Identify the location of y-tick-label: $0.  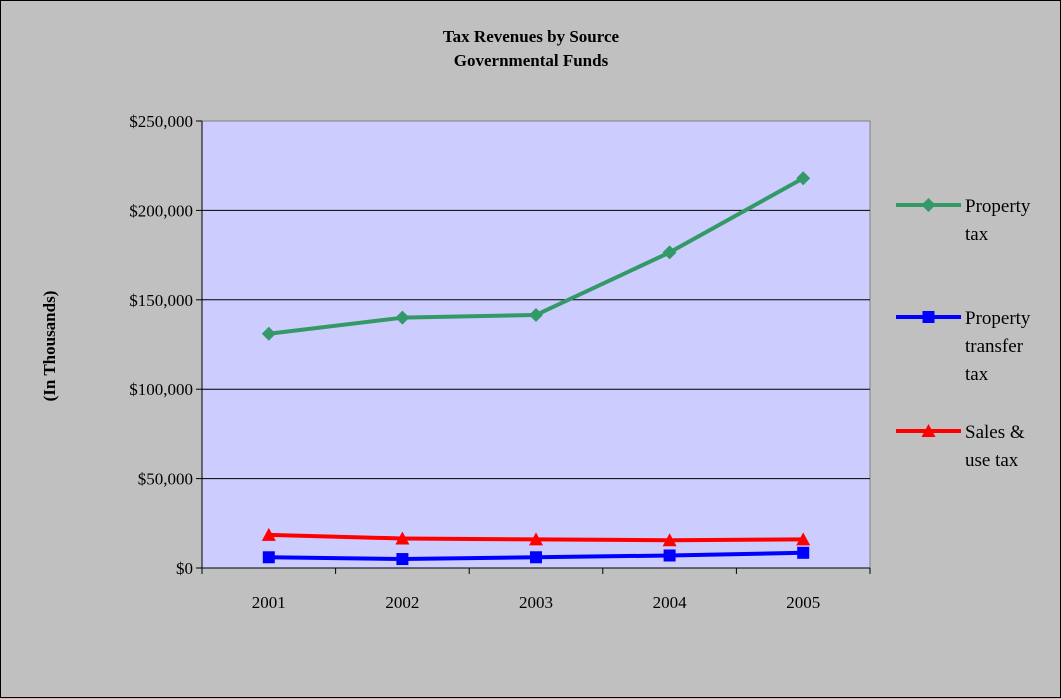
(184, 568).